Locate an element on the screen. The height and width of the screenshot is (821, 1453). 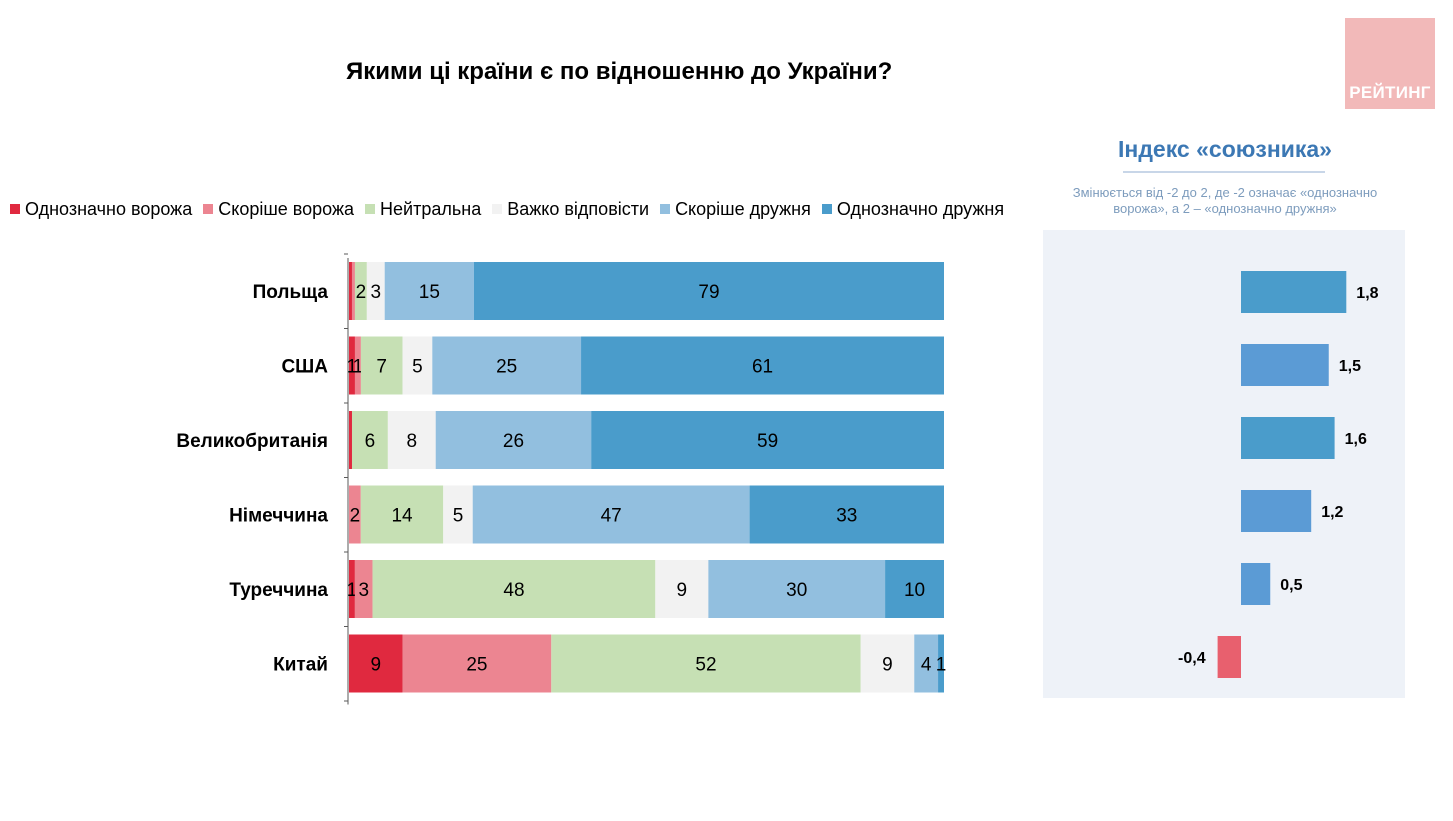
data-label: 6 is located at coordinates (370, 441).